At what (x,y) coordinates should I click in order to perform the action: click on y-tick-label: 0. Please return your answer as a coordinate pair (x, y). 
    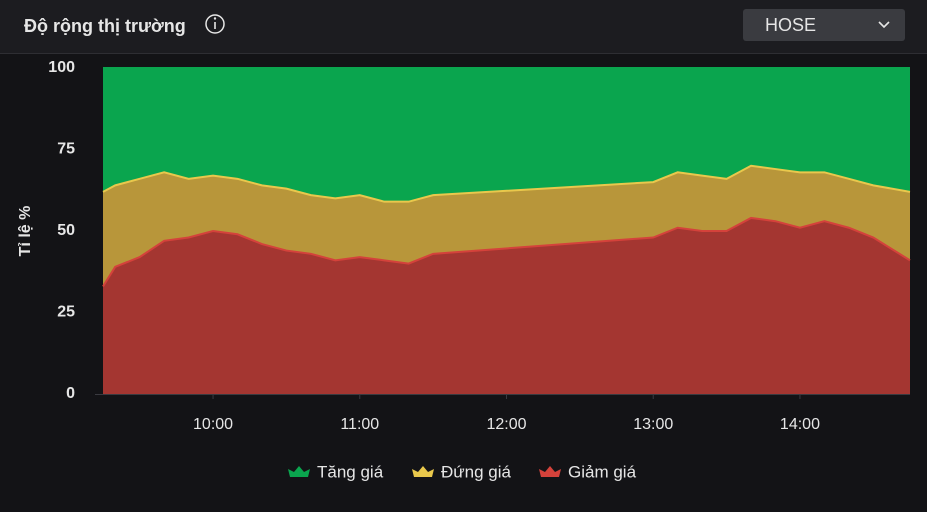
    Looking at the image, I should click on (70, 393).